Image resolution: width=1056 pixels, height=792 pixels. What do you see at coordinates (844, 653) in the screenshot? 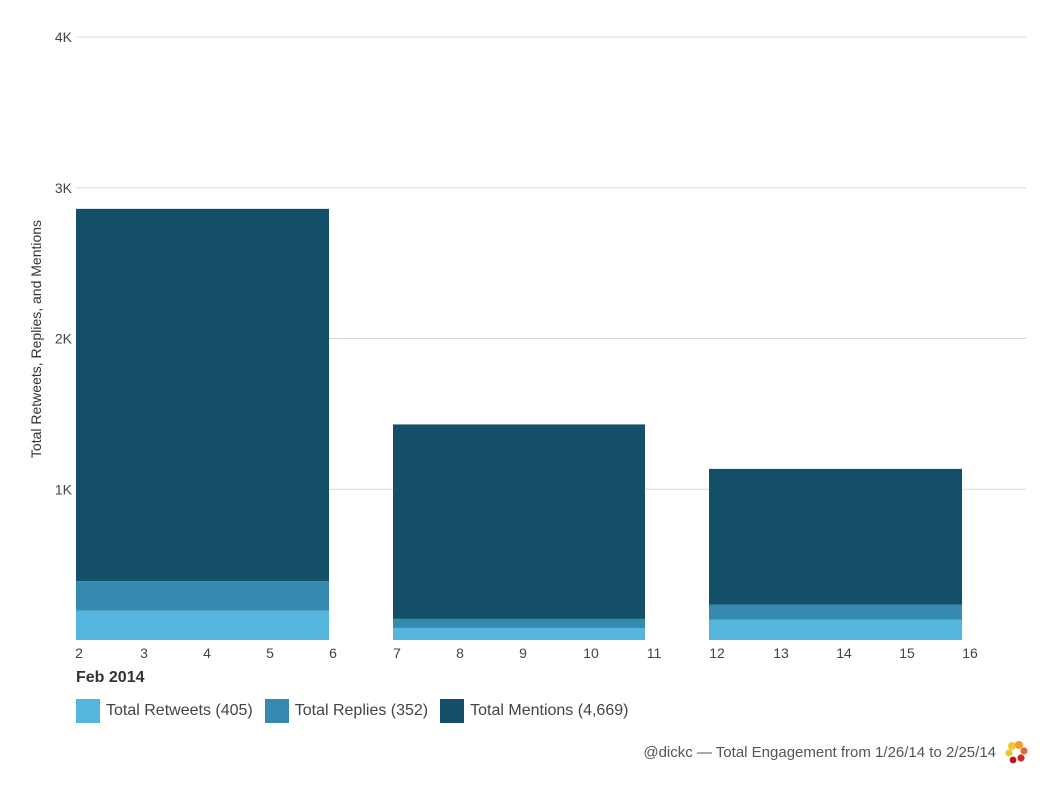
I see `x-tick-label: 14` at bounding box center [844, 653].